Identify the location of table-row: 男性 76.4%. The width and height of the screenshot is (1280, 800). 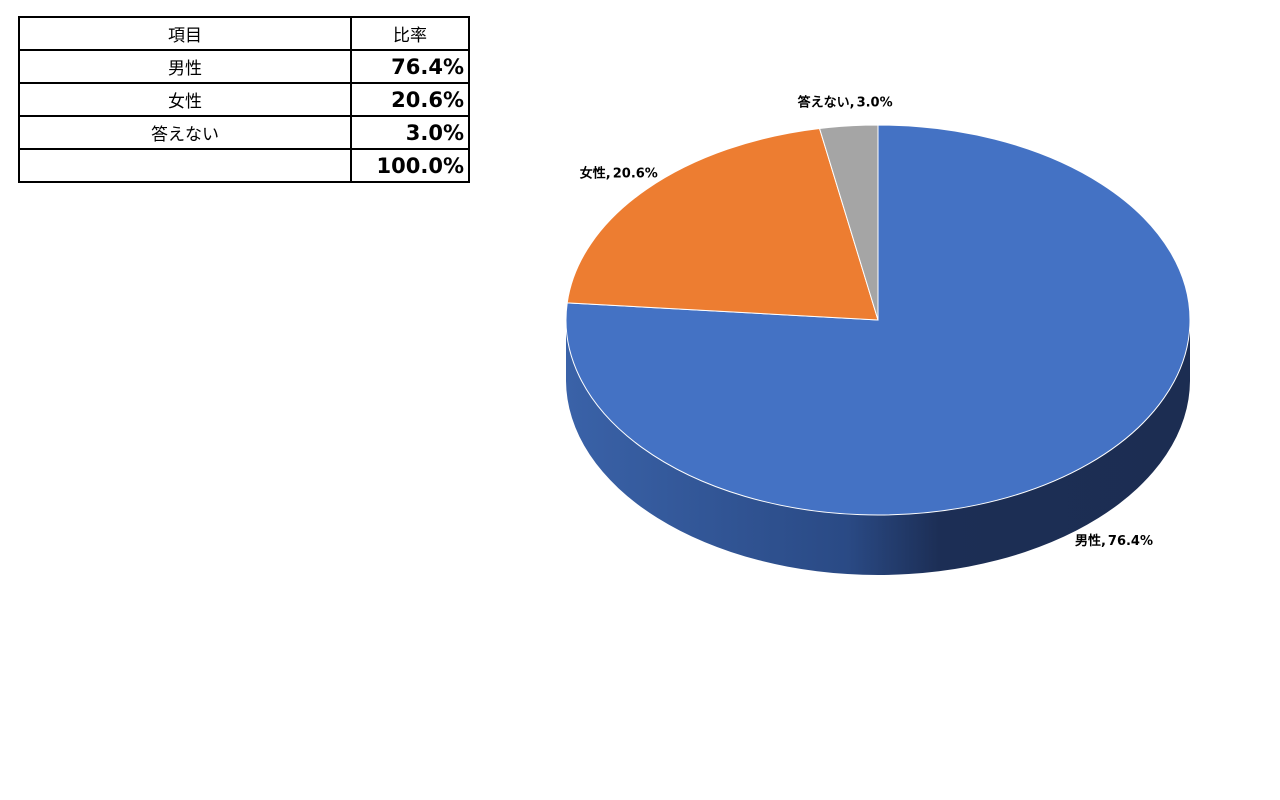
(244, 66).